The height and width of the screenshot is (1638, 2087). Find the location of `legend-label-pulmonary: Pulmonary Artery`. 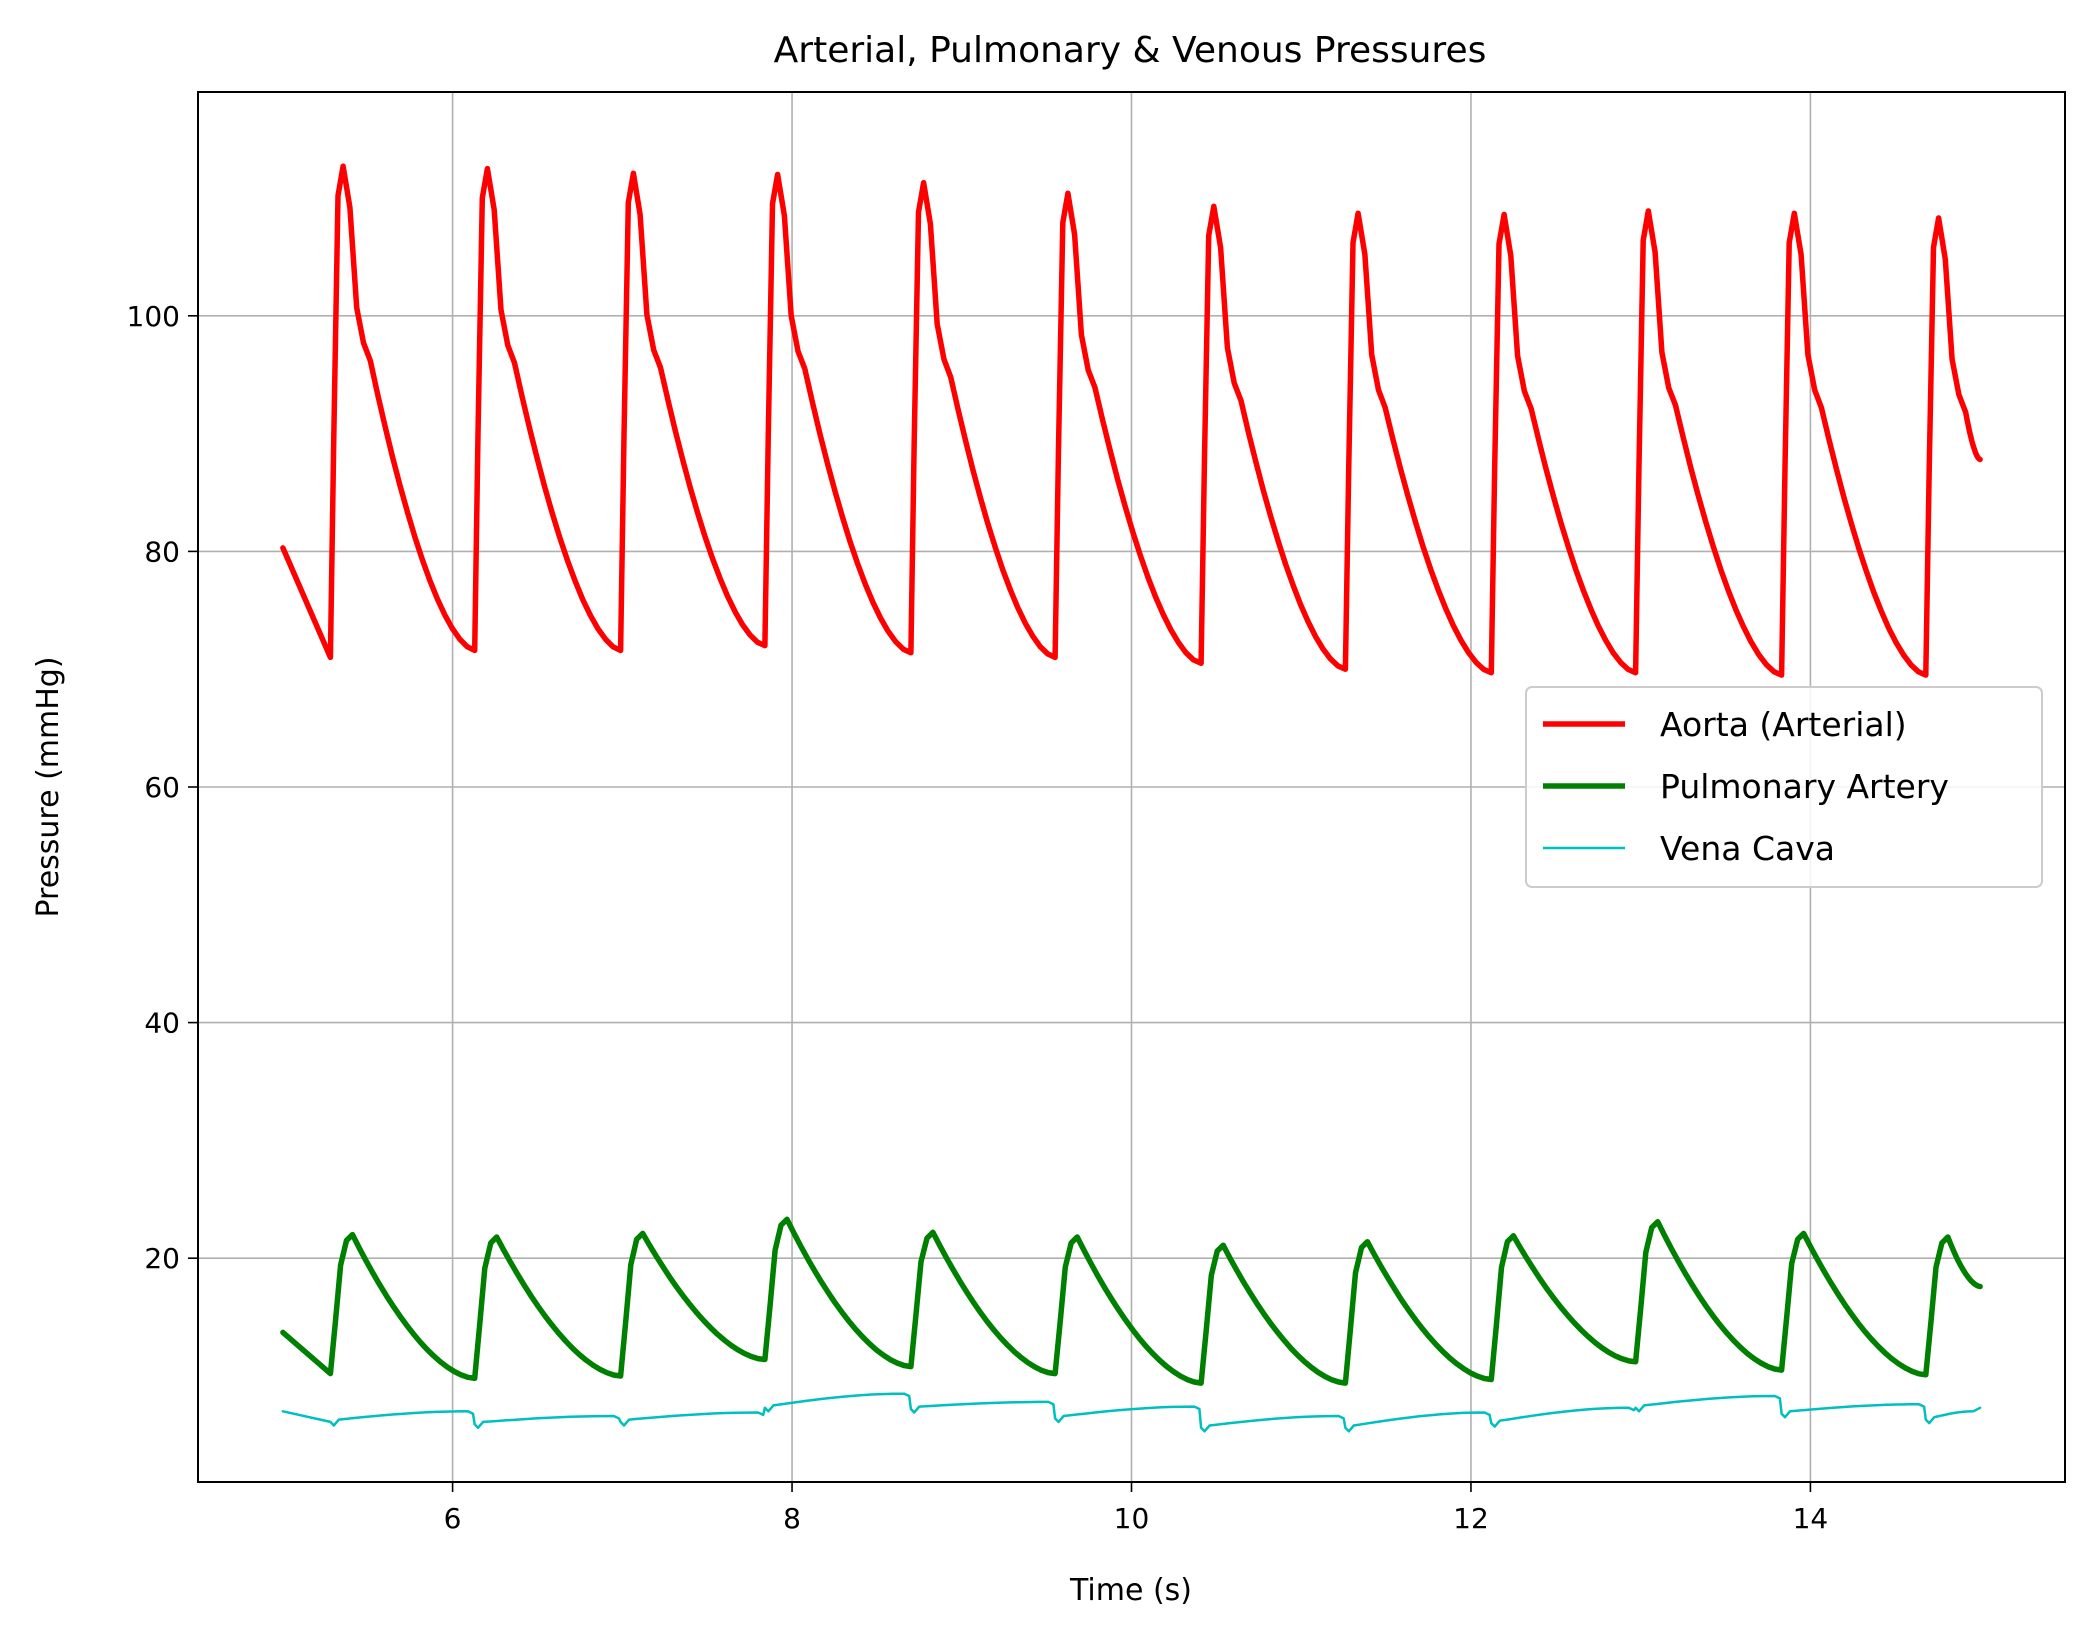

legend-label-pulmonary: Pulmonary Artery is located at coordinates (1804, 786).